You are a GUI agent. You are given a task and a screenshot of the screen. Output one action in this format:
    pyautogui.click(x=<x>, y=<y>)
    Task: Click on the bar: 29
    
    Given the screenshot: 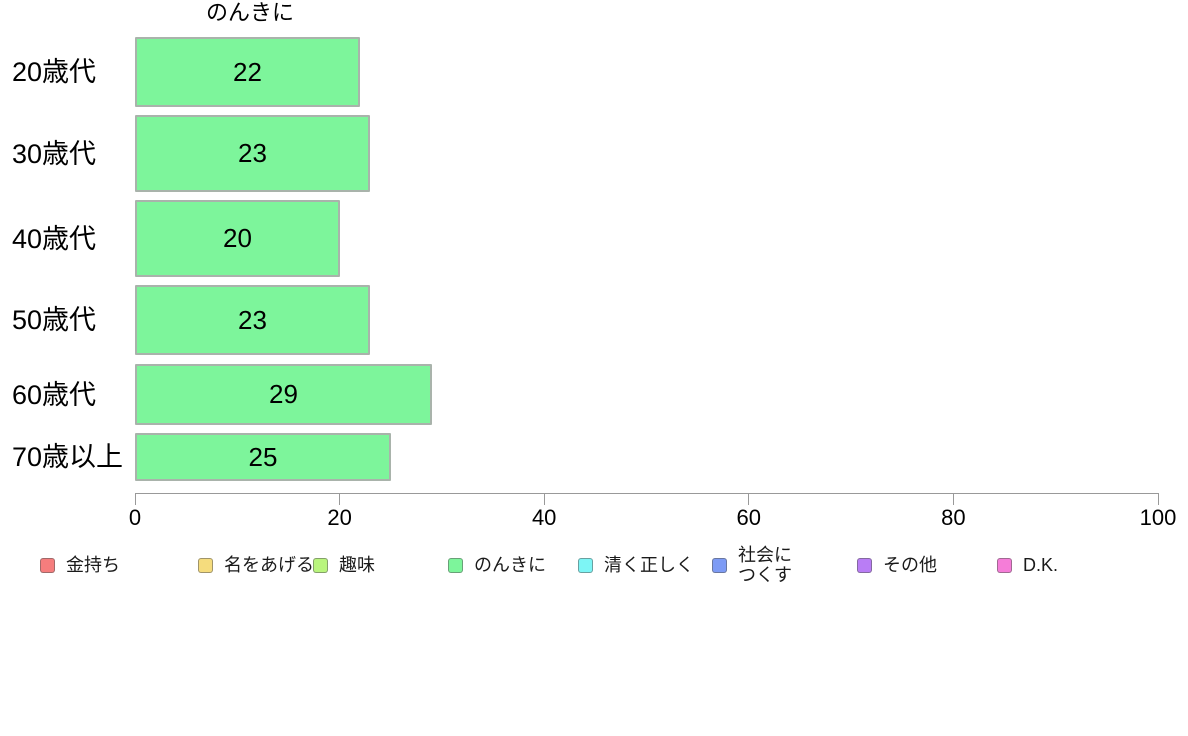 What is the action you would take?
    pyautogui.click(x=283, y=394)
    